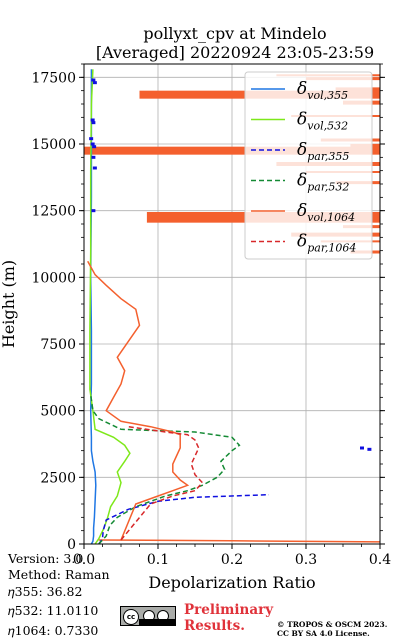 Image resolution: width=400 pixels, height=640 pixels. What do you see at coordinates (323, 182) in the screenshot?
I see `legend-entry: δpar,532` at bounding box center [323, 182].